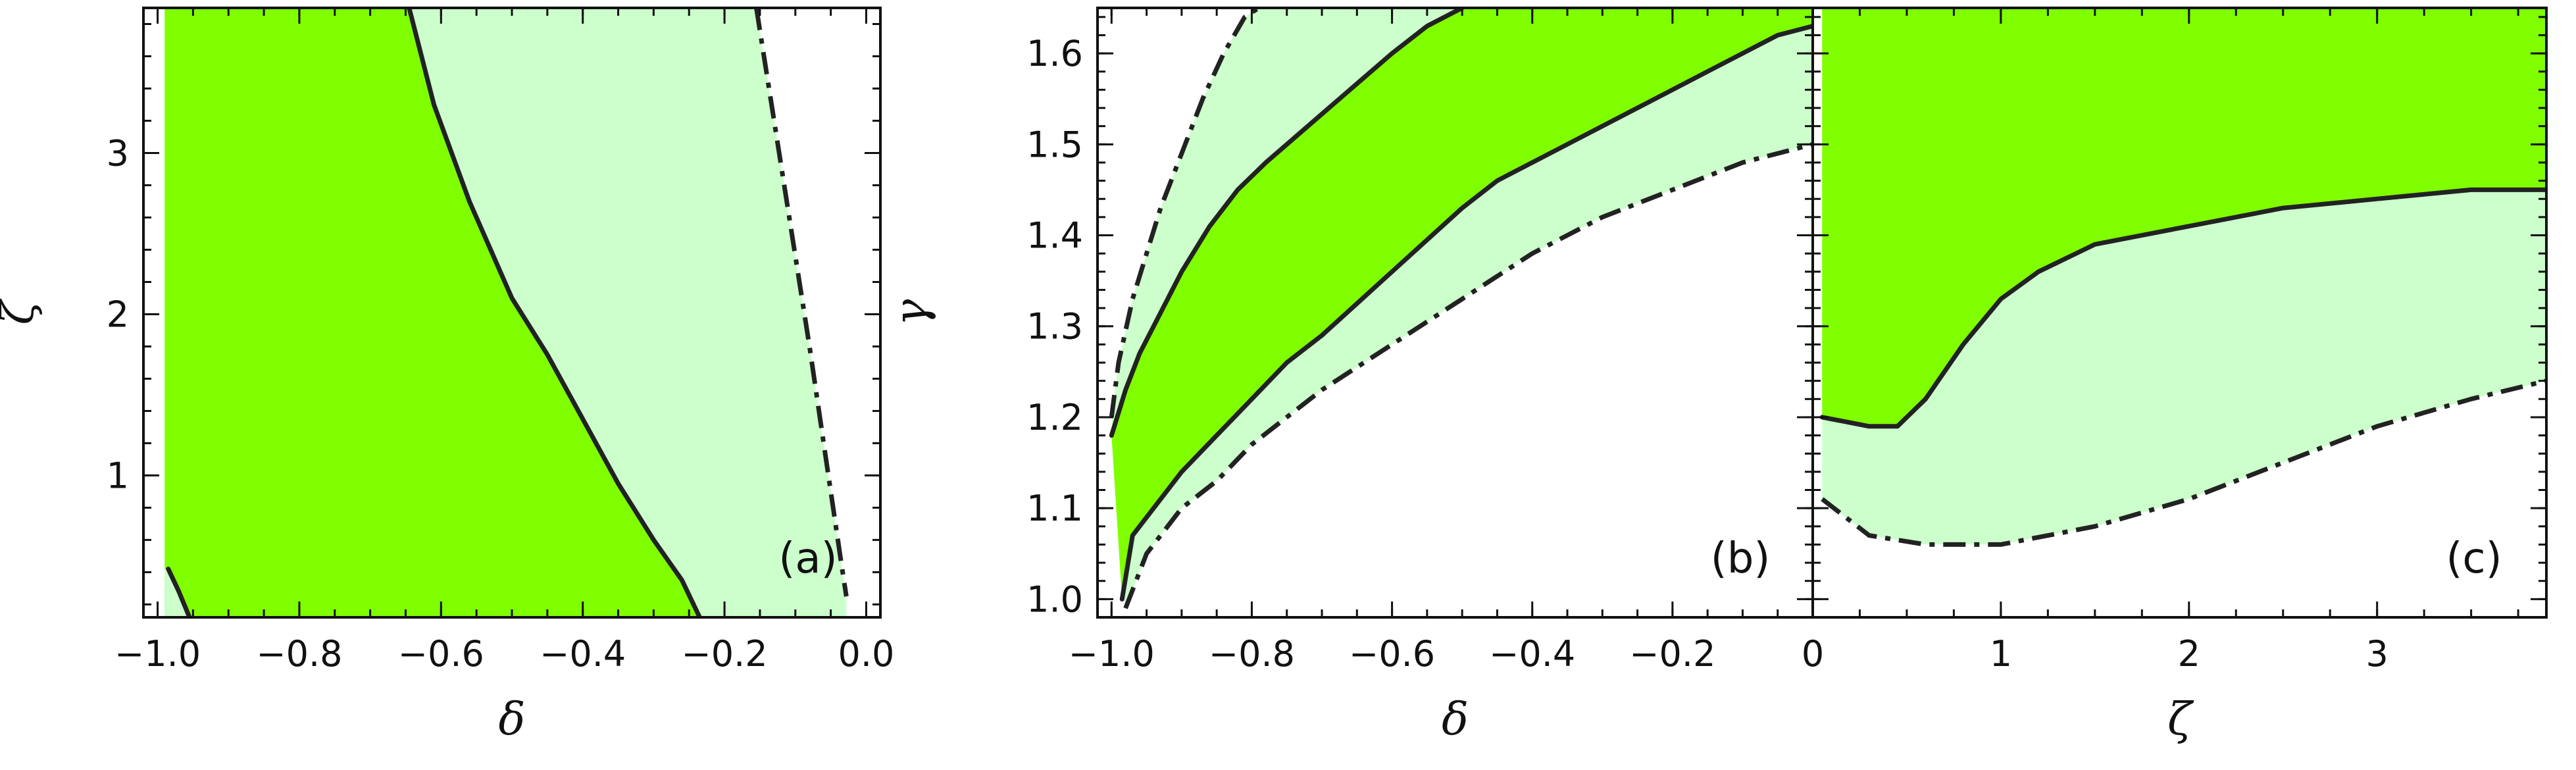 Image resolution: width=2576 pixels, height=770 pixels. I want to click on panel-a-x-tick-label: −0.8, so click(299, 654).